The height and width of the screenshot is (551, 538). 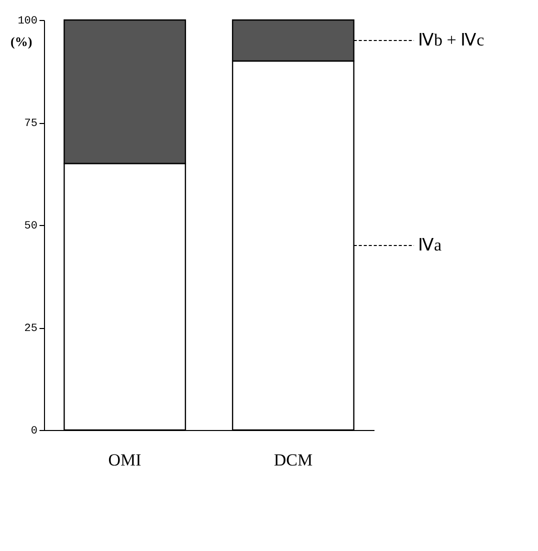 What do you see at coordinates (28, 22) in the screenshot?
I see `y-tick-label: 100` at bounding box center [28, 22].